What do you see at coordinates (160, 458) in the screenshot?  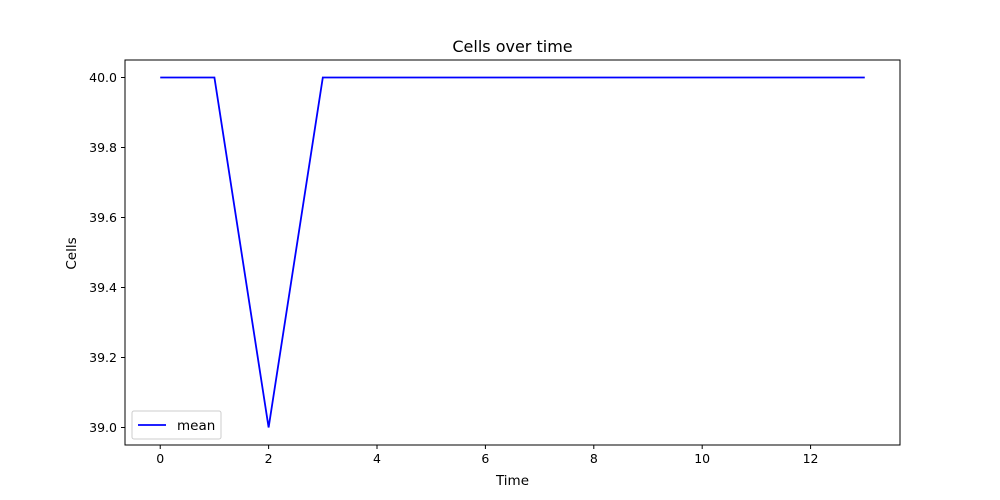 I see `x-tick-label: 0` at bounding box center [160, 458].